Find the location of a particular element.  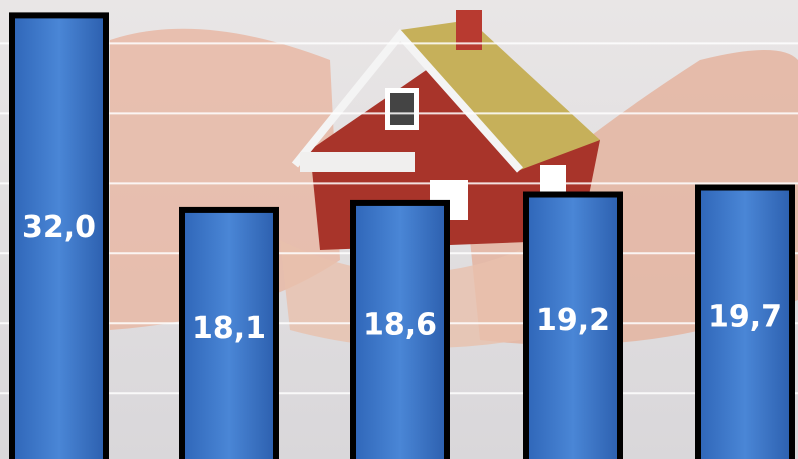

value-label: 19,2 is located at coordinates (573, 320).